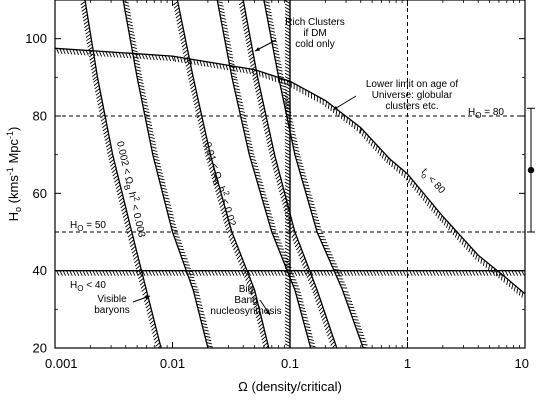 The width and height of the screenshot is (545, 401). I want to click on annotation-4: 0.002 < ΩB h2 < 0.003, so click(131, 190).